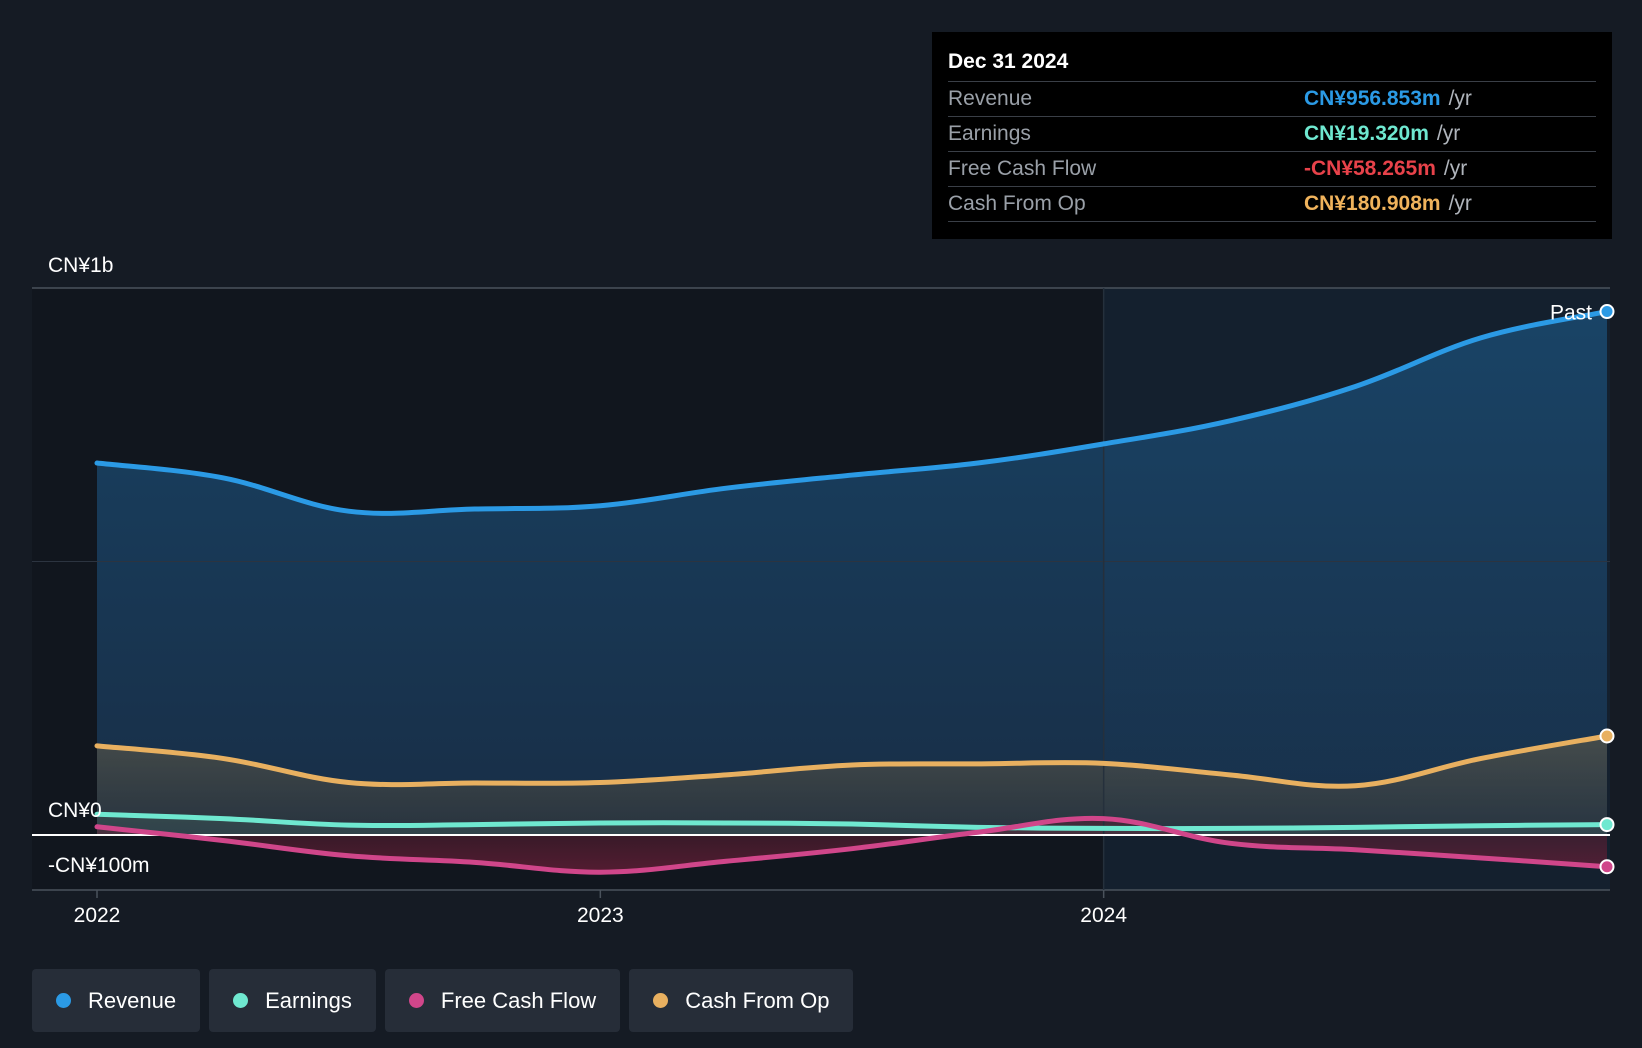 The width and height of the screenshot is (1642, 1048). I want to click on legend-item-cash-from-op: Cash From Op, so click(741, 1000).